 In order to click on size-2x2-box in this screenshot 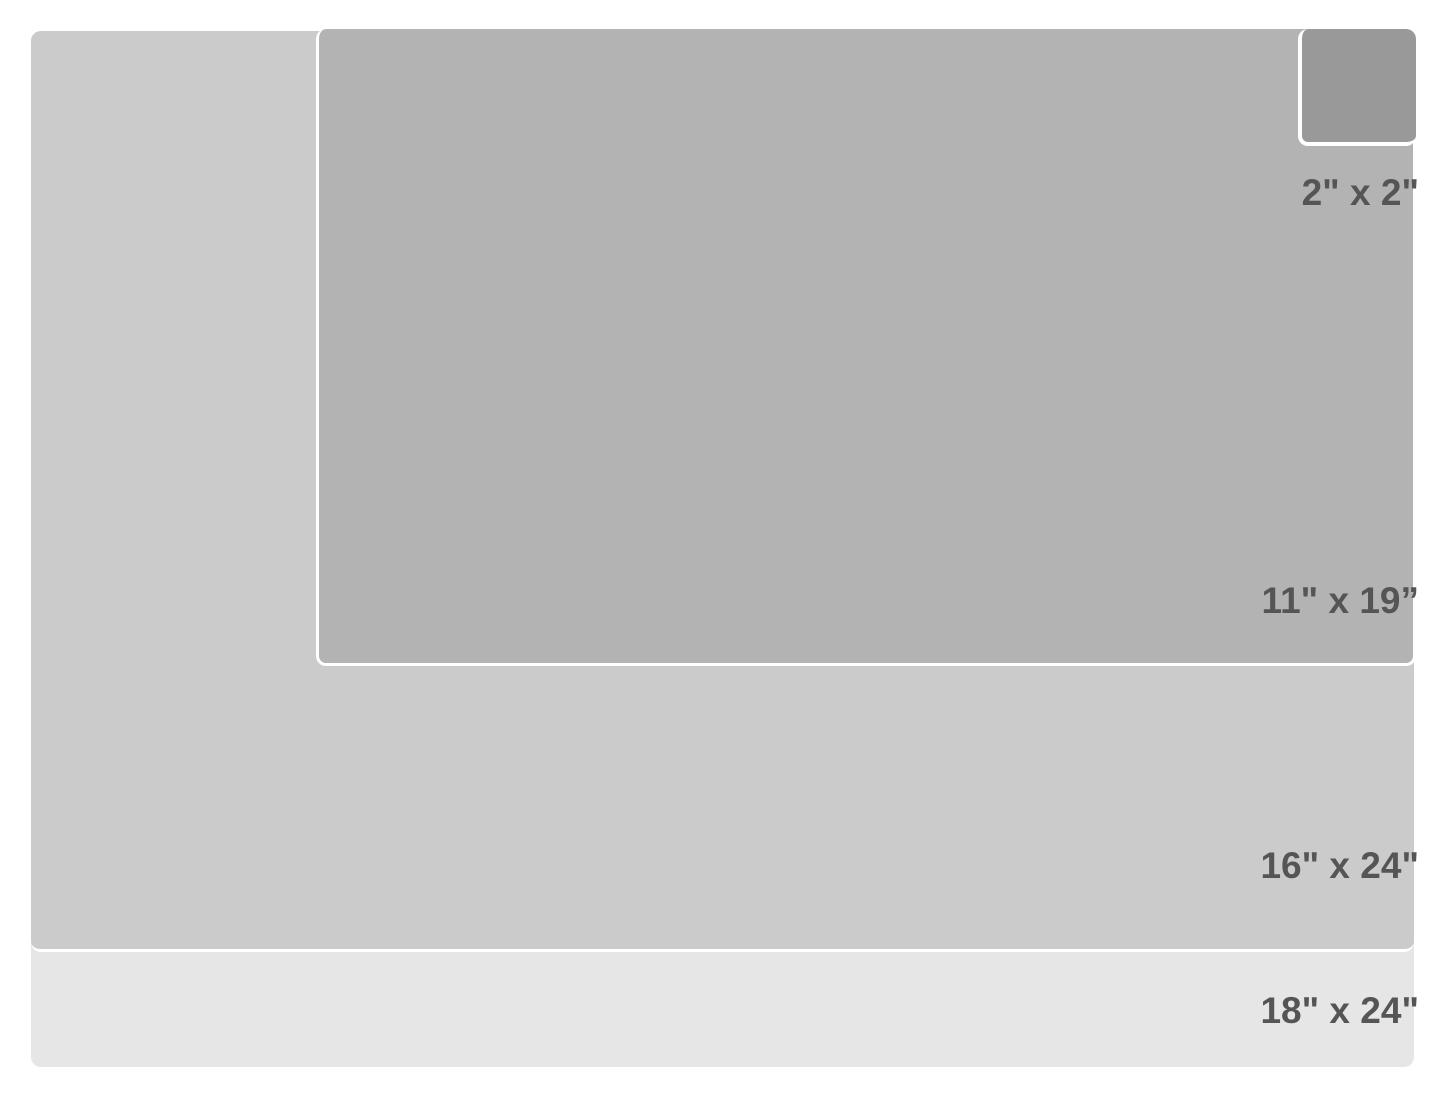, I will do `click(1357, 87)`.